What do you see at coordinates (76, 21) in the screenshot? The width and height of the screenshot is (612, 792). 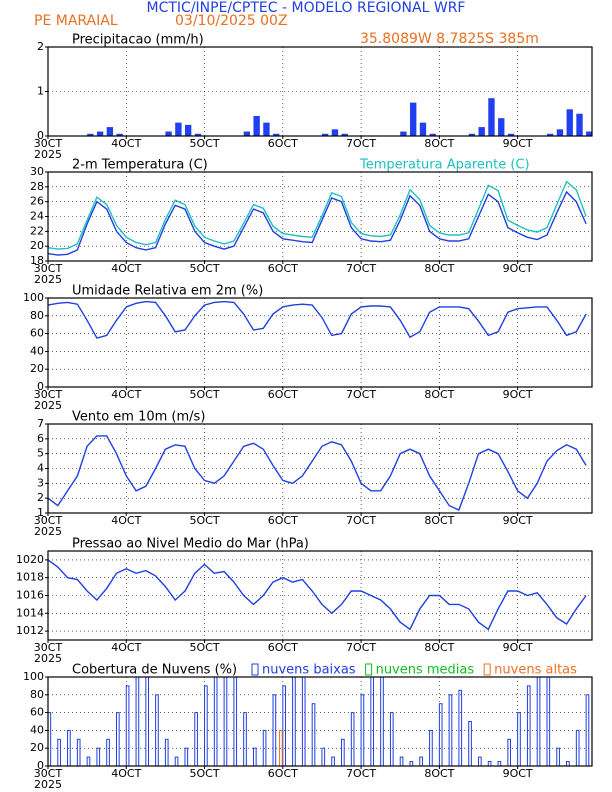 I see `location: PE MARAIAL` at bounding box center [76, 21].